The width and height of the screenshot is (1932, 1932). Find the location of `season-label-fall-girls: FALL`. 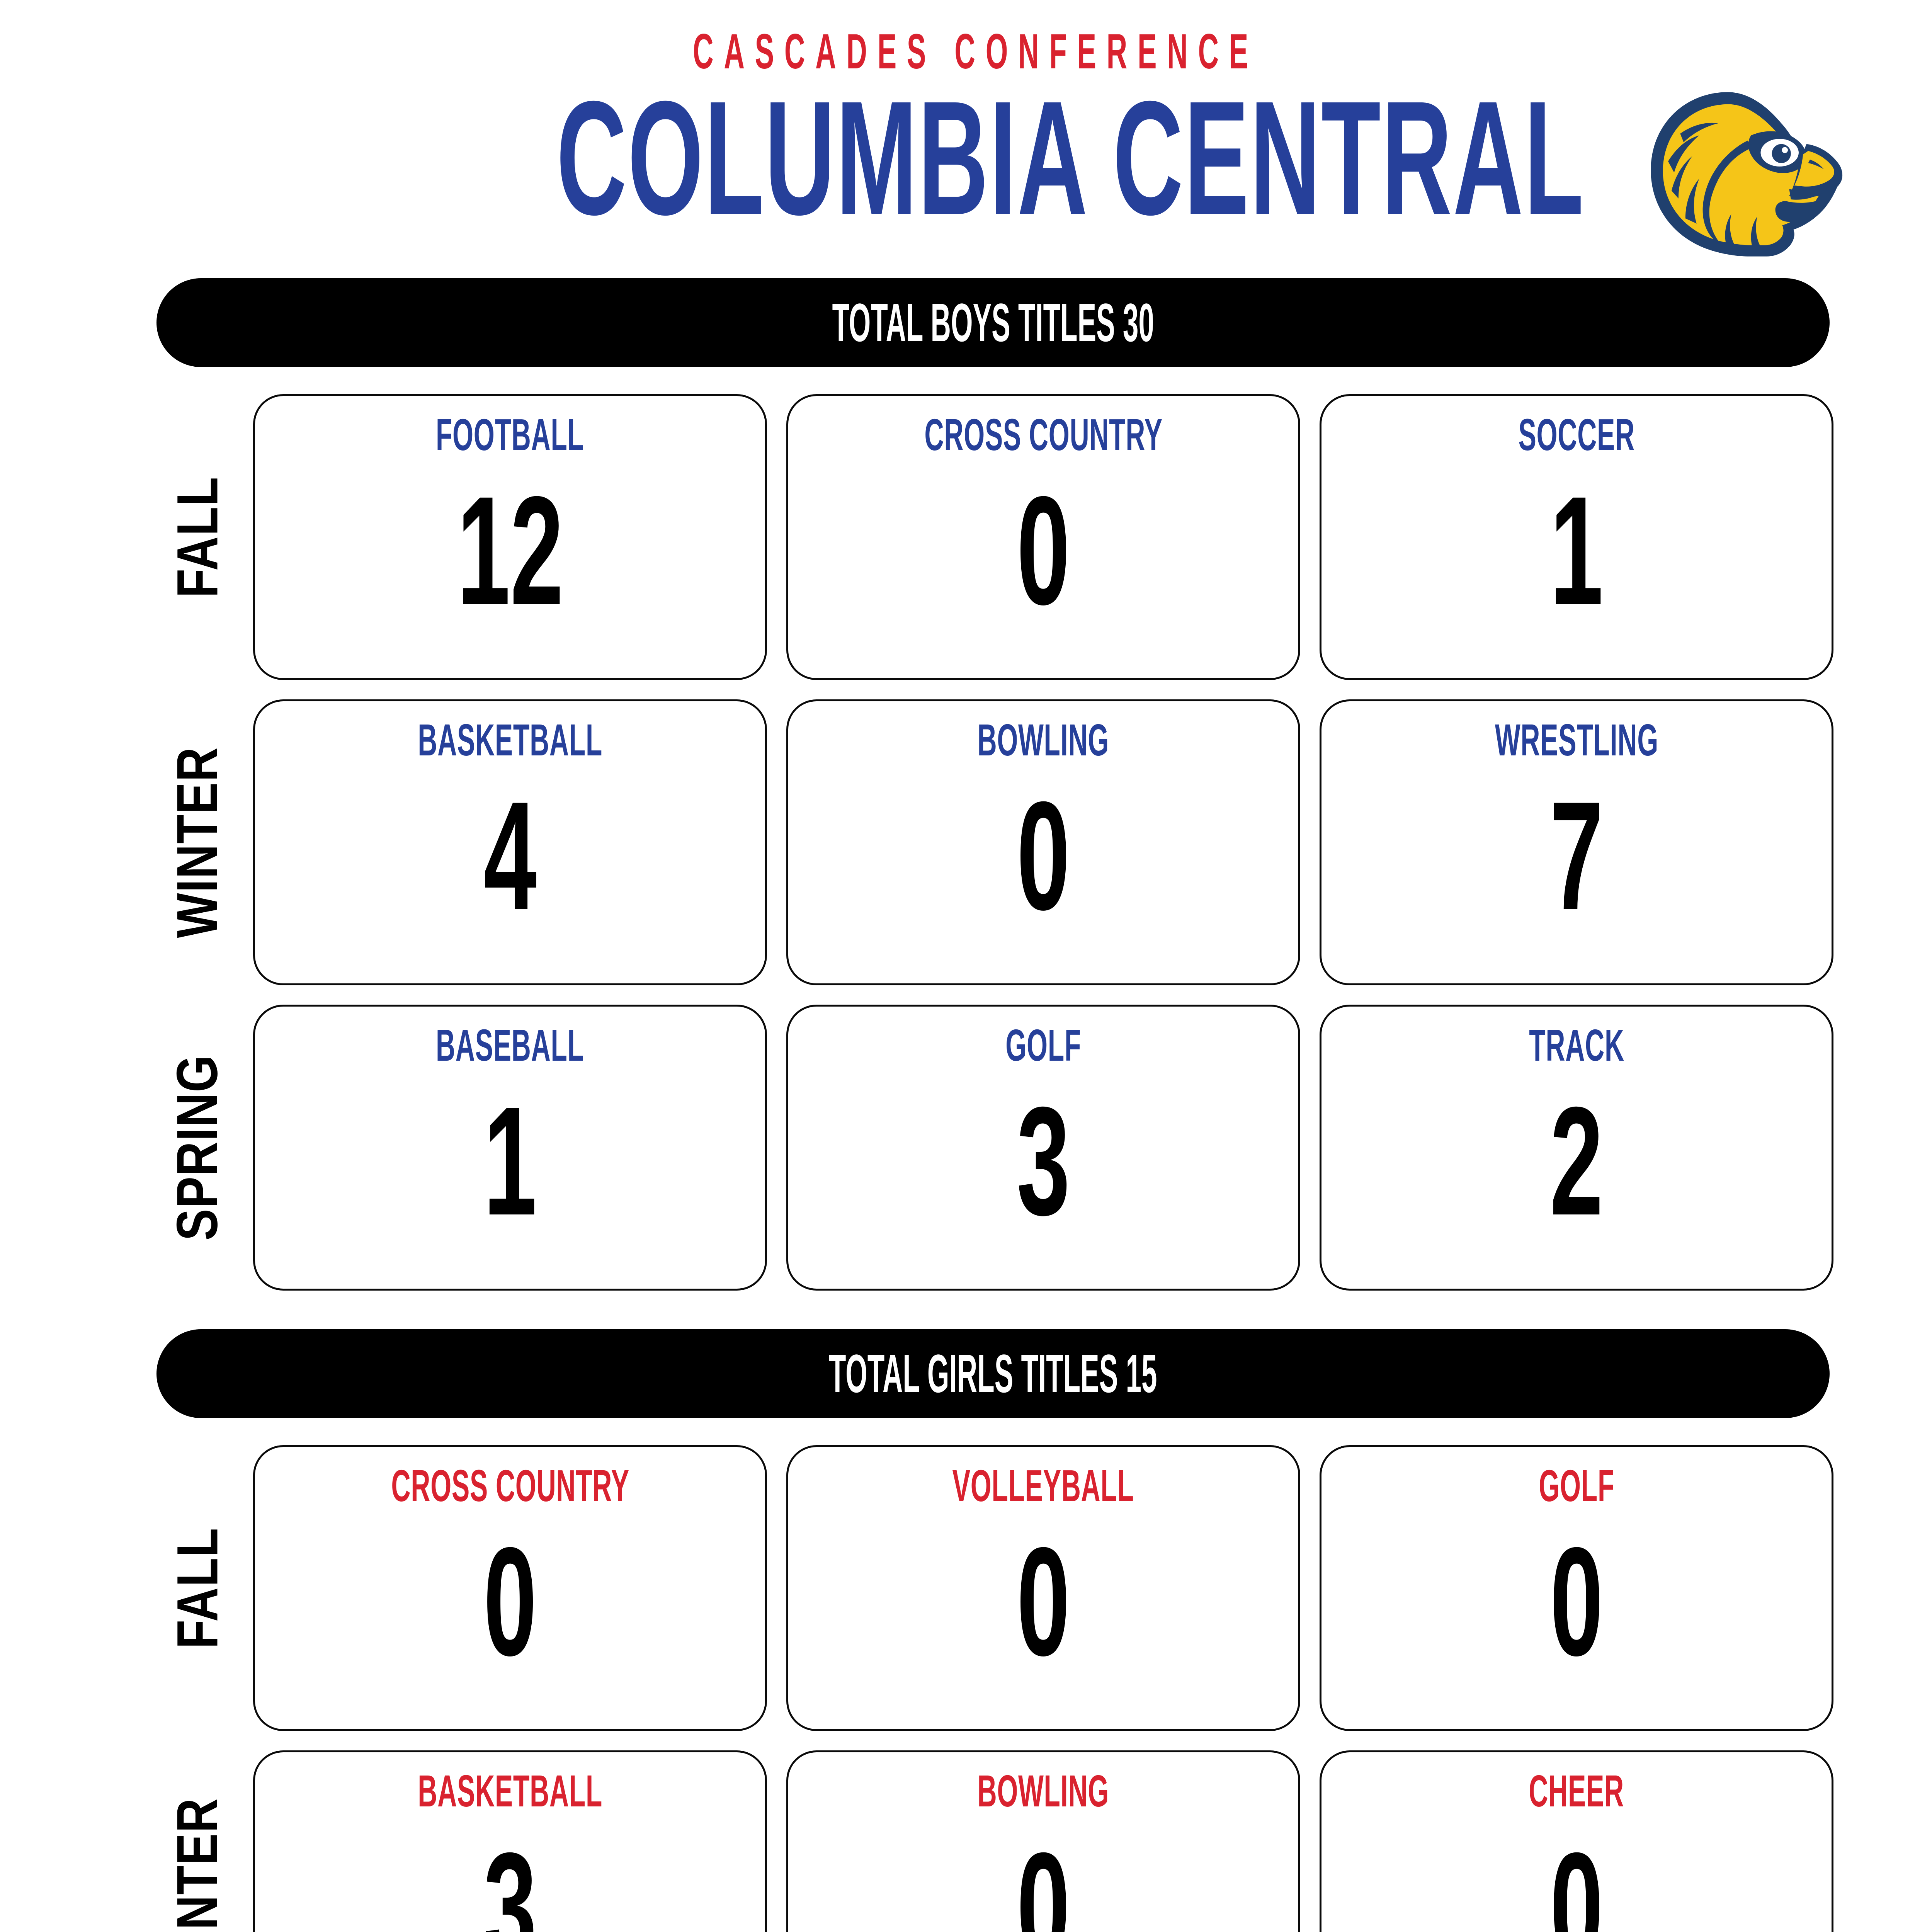

season-label-fall-girls: FALL is located at coordinates (198, 1588).